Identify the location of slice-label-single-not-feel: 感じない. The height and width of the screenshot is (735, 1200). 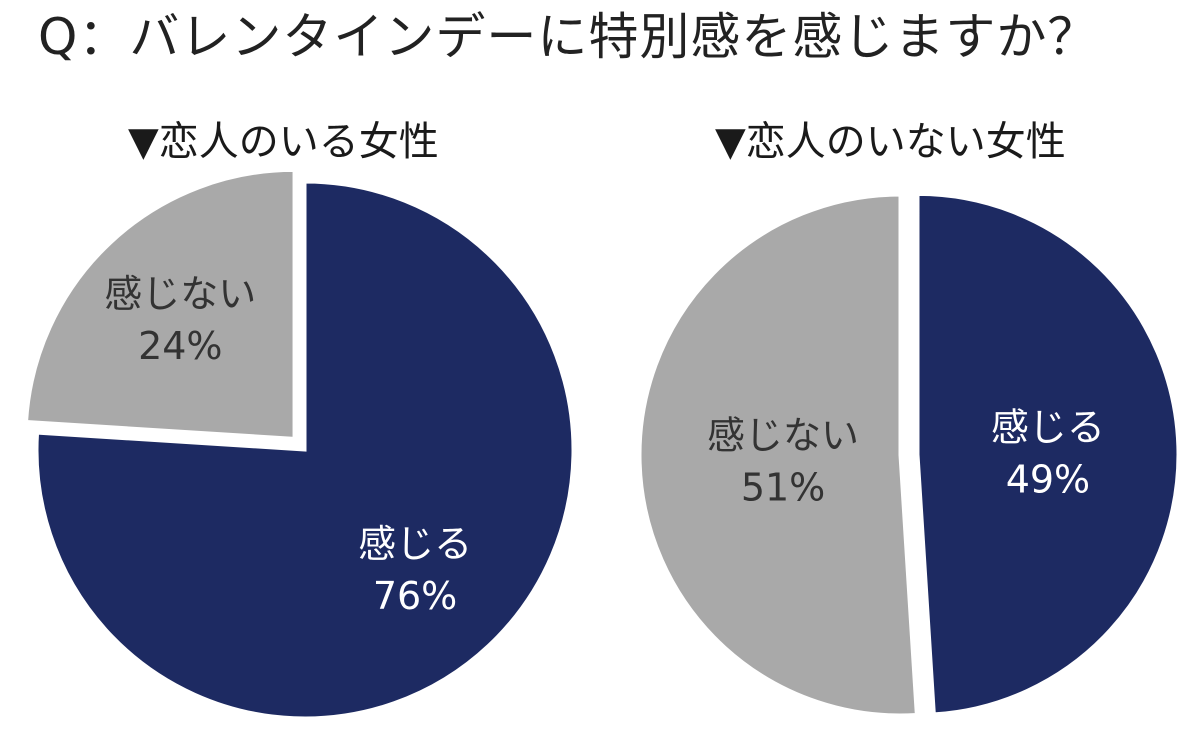
(783, 436).